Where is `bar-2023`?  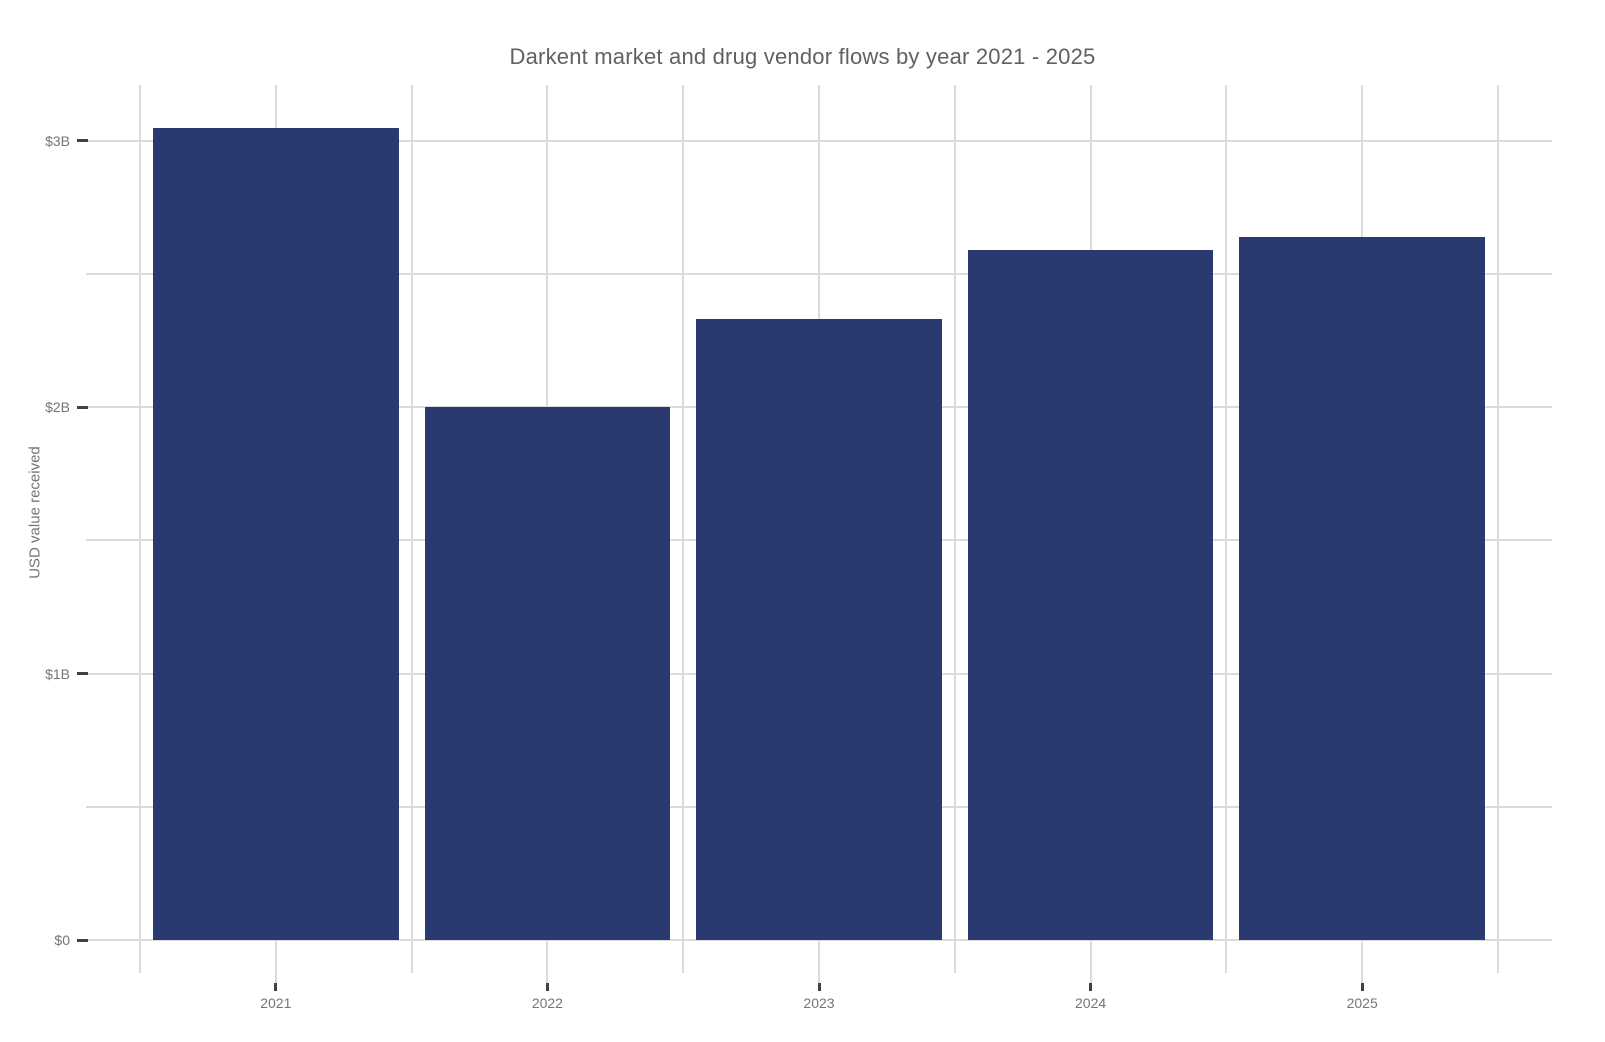
bar-2023 is located at coordinates (819, 629).